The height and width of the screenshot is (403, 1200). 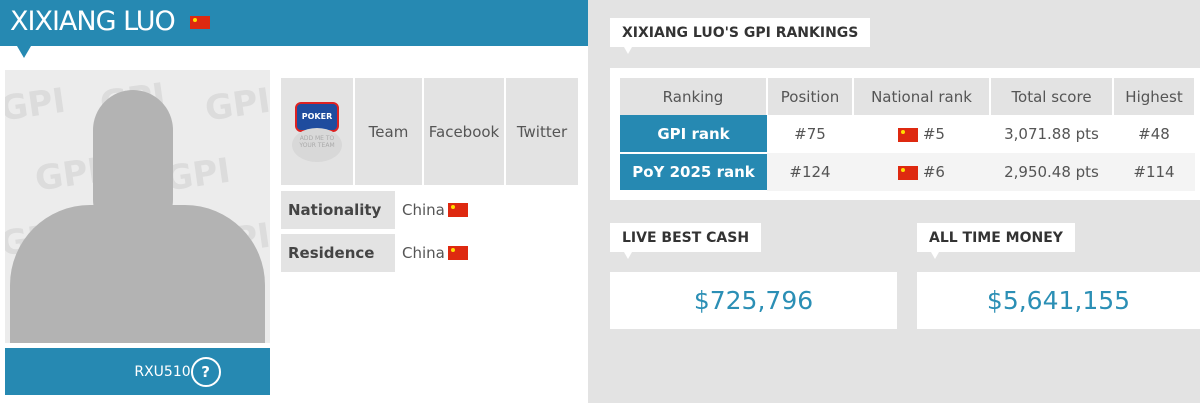 I want to click on facebook-link: Facebook, so click(x=464, y=131).